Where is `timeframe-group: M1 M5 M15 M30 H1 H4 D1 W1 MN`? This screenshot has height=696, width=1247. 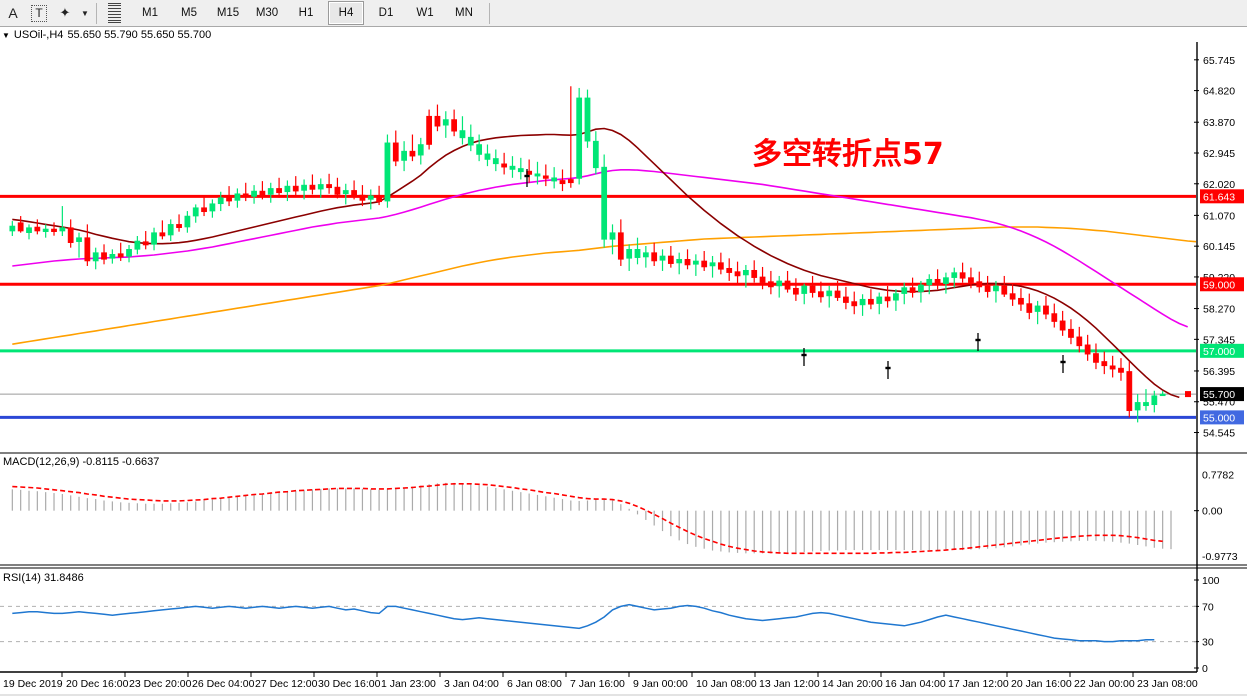
timeframe-group: M1 M5 M15 M30 H1 H4 D1 W1 MN is located at coordinates (307, 13).